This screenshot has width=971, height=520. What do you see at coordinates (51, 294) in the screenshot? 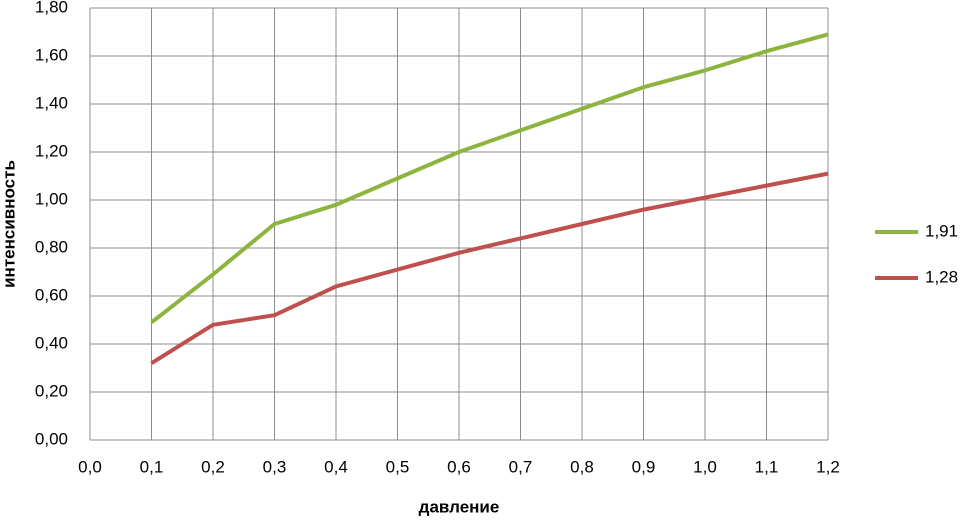
I see `y-tick-label: 0,60` at bounding box center [51, 294].